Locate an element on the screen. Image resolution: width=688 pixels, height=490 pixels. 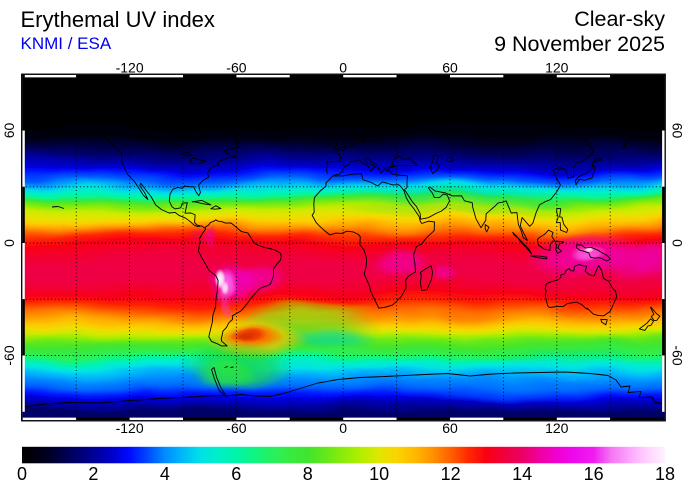
svg-text: 9 November 2025 is located at coordinates (579, 44).